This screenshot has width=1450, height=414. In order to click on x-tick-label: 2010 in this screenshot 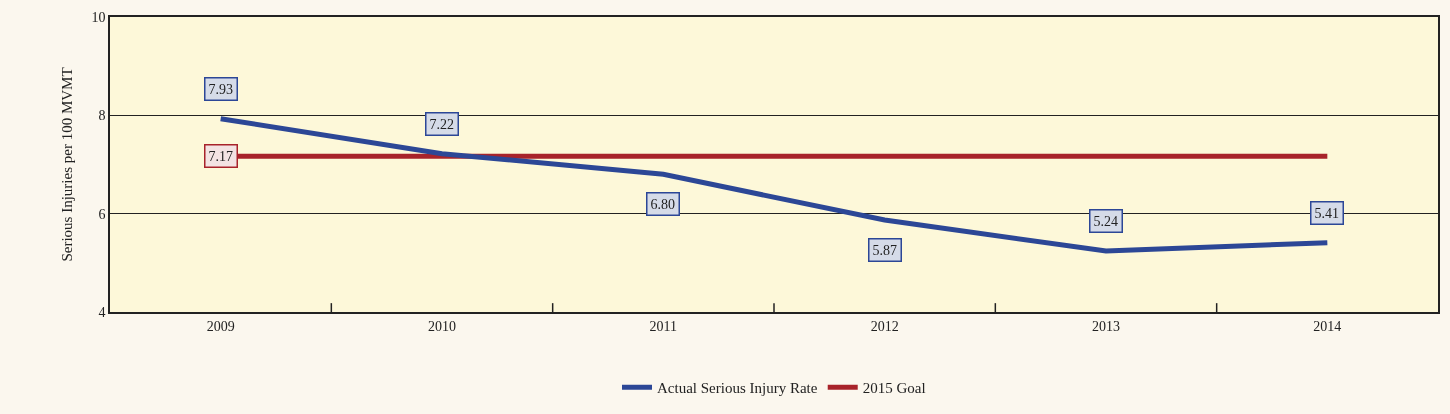, I will do `click(442, 326)`.